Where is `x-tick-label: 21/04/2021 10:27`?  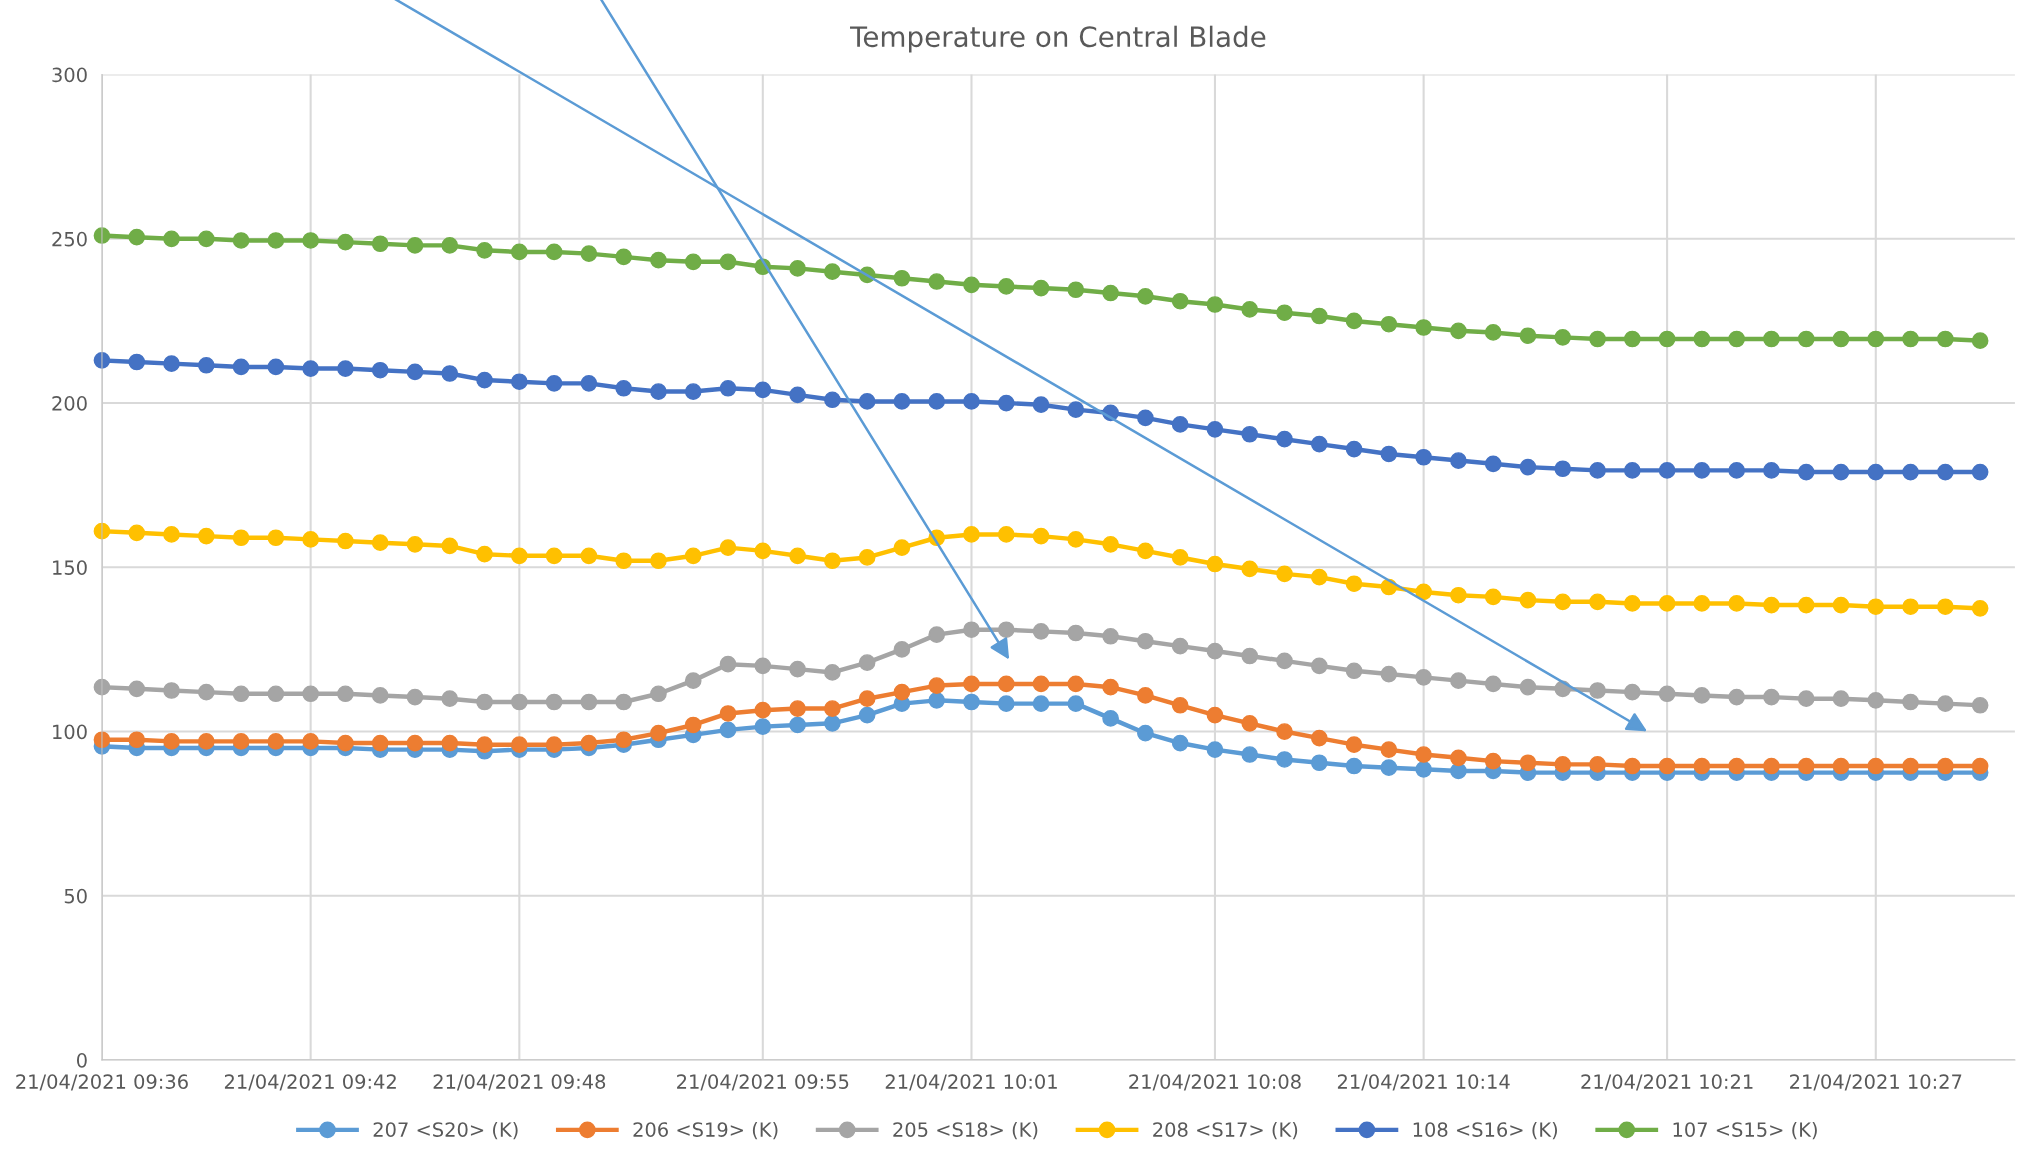
x-tick-label: 21/04/2021 10:27 is located at coordinates (1876, 1082).